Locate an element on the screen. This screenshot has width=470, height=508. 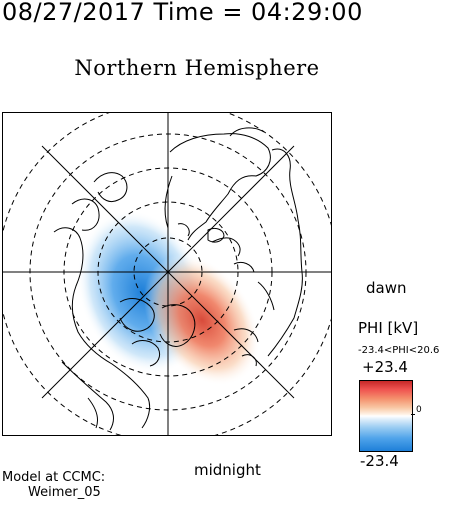
colorbar-max-label: +23.4 is located at coordinates (385, 367).